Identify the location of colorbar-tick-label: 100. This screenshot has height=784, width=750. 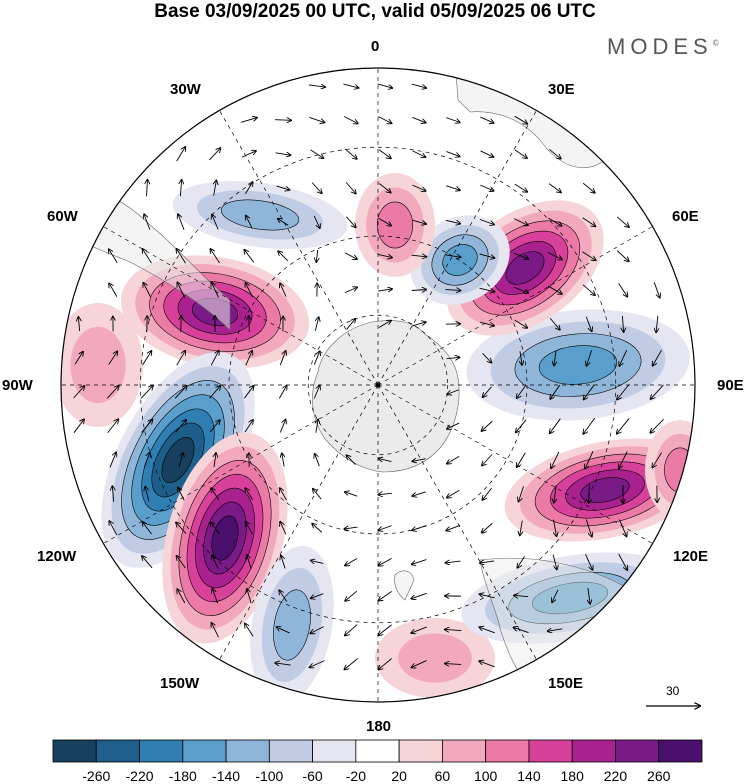
(485, 776).